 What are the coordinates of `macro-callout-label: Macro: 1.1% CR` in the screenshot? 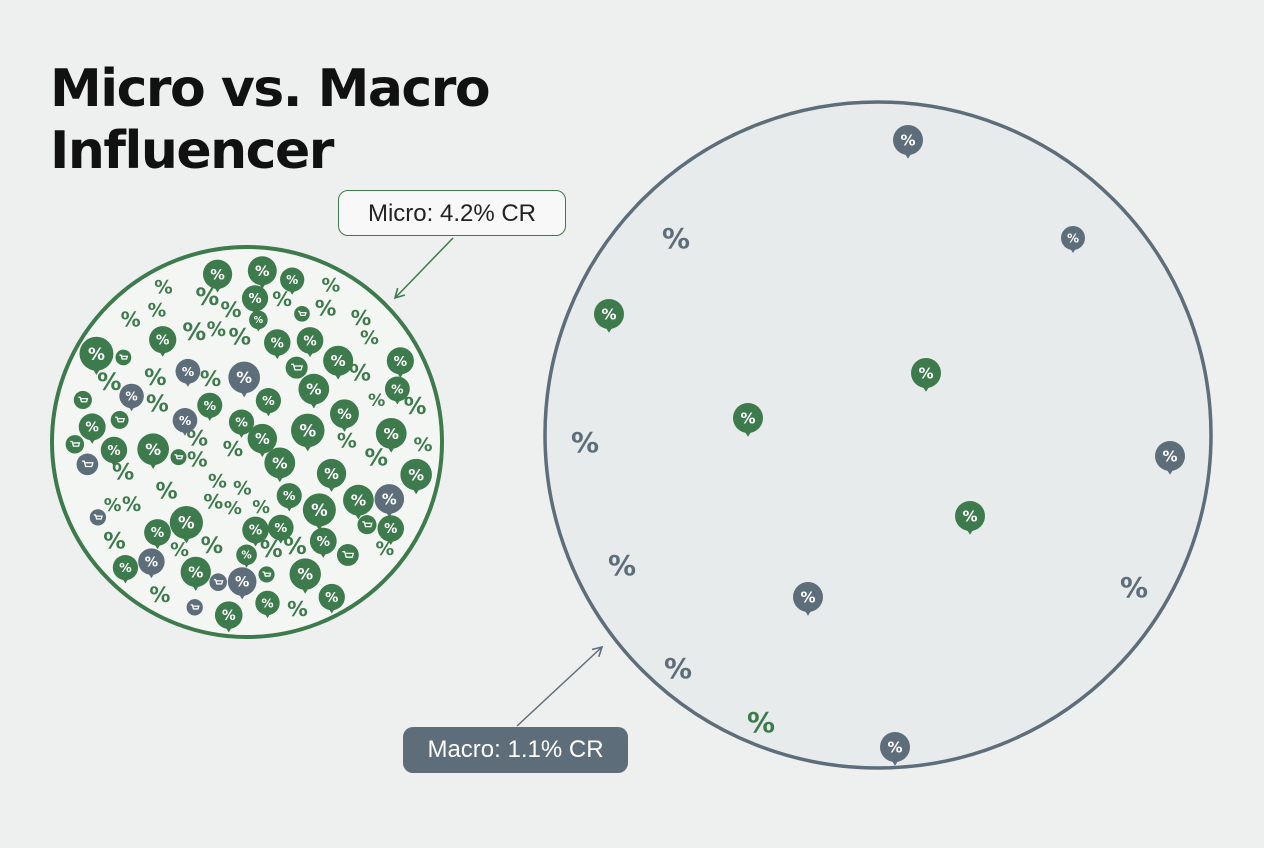 It's located at (515, 750).